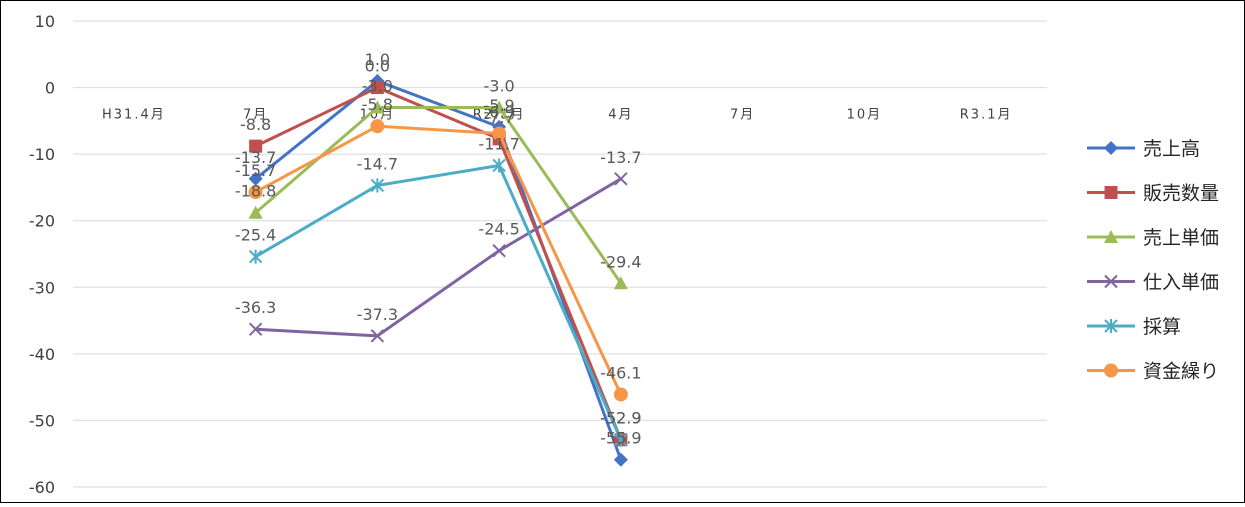  I want to click on legend-entry: 売上単価, so click(1153, 238).